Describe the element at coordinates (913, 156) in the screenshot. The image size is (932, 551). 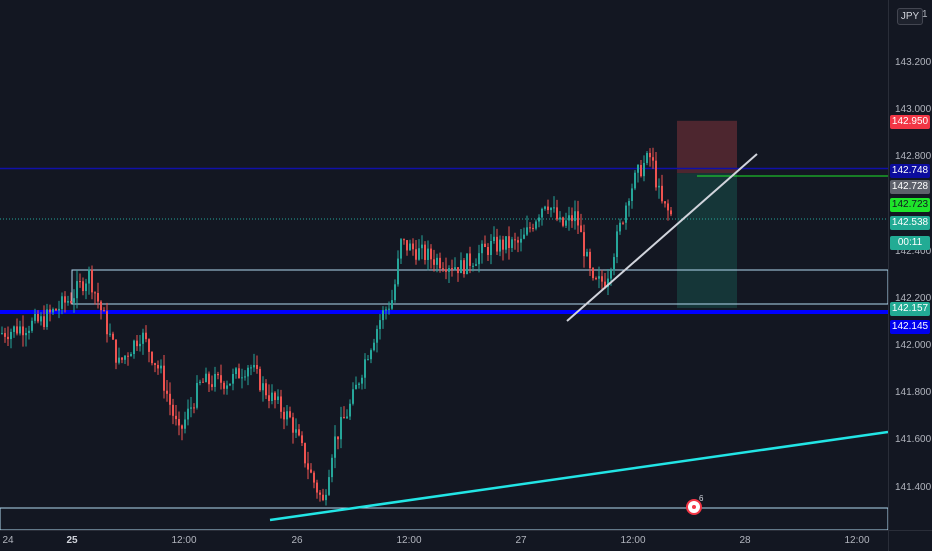
I see `price-tick: 142.800` at that location.